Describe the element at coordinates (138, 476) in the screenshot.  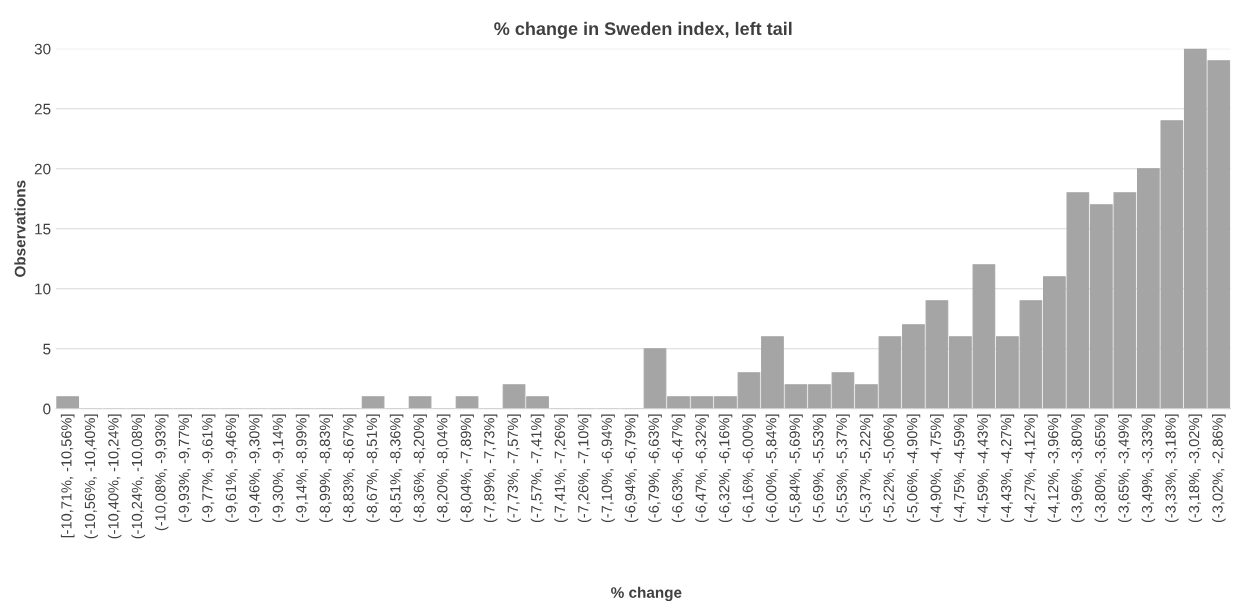
I see `x-tick-label: (-10,24%, -10,08%]` at that location.